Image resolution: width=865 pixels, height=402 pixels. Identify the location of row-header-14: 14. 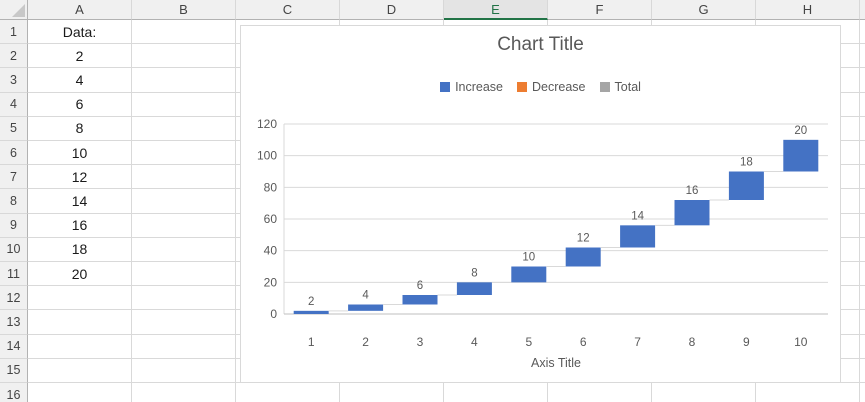
(14, 346).